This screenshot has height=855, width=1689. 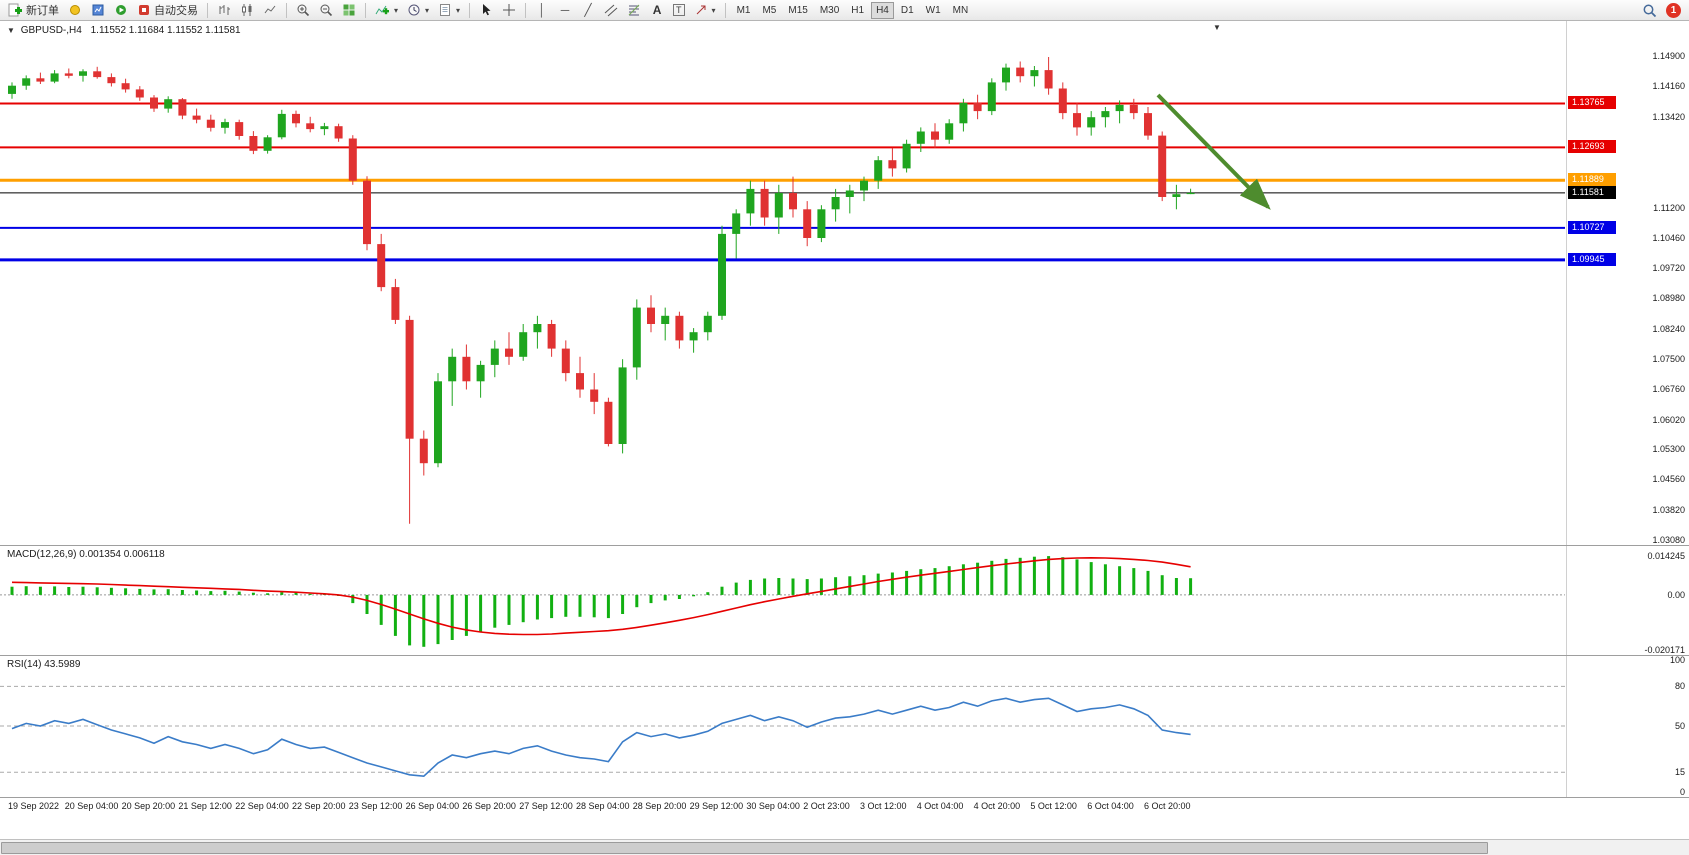 I want to click on timeframe-d1: D1, so click(x=907, y=10).